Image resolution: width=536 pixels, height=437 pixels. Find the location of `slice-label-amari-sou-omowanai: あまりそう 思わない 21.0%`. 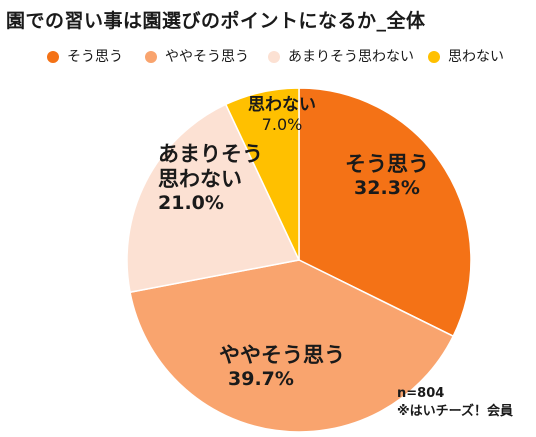

slice-label-amari-sou-omowanai: あまりそう 思わない 21.0% is located at coordinates (210, 178).